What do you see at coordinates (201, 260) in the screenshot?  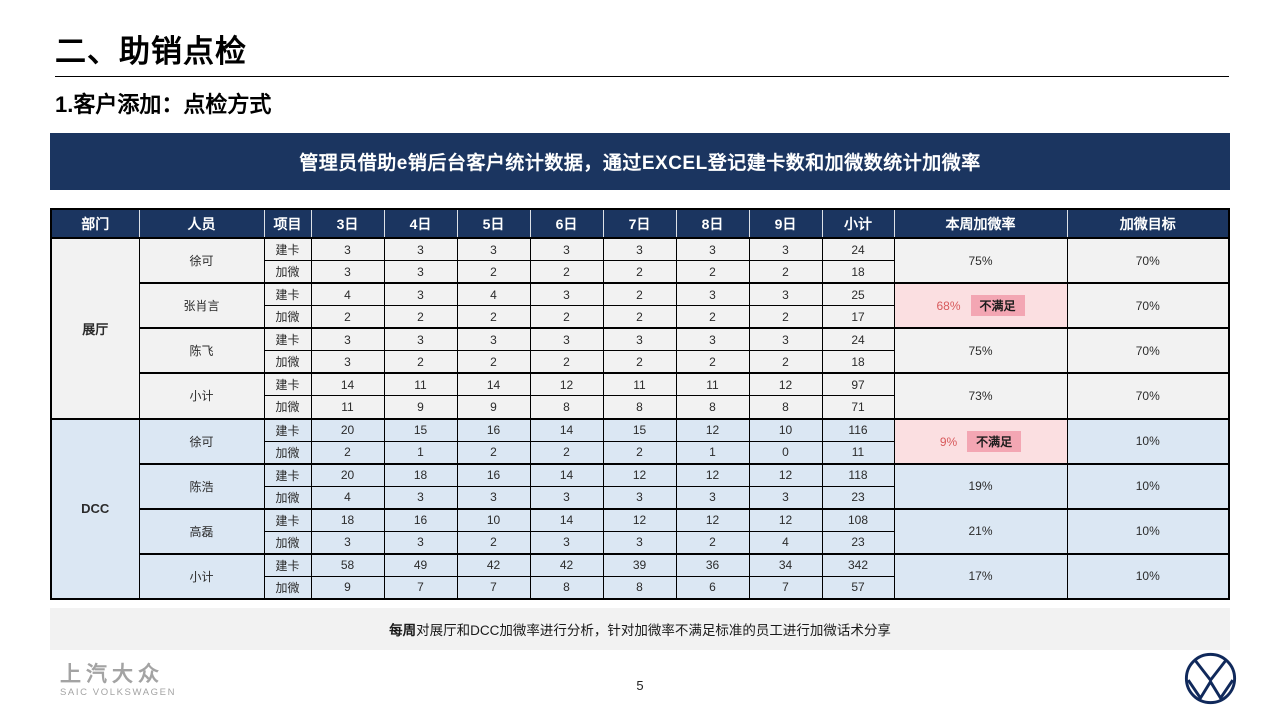 I see `person-cell: 徐可` at bounding box center [201, 260].